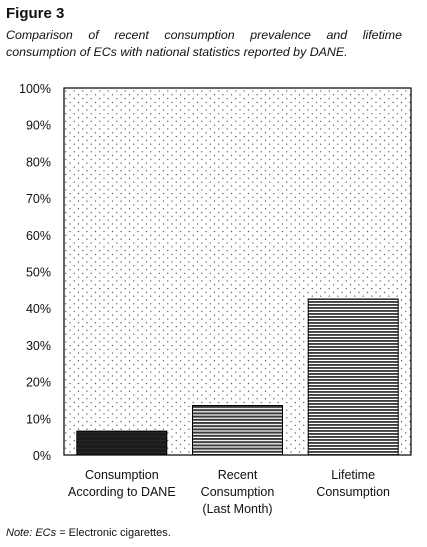 Image resolution: width=427 pixels, height=547 pixels. I want to click on x-category-label-line: Recent, so click(238, 475).